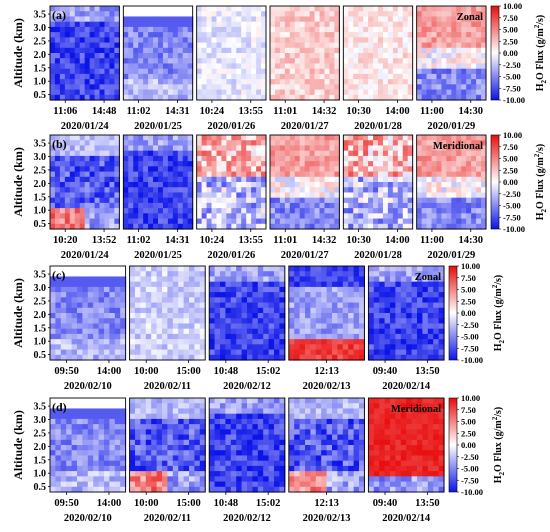 Image resolution: width=550 pixels, height=532 pixels. Describe the element at coordinates (88, 386) in the screenshot. I see `date-label: 2020/02/10` at that location.